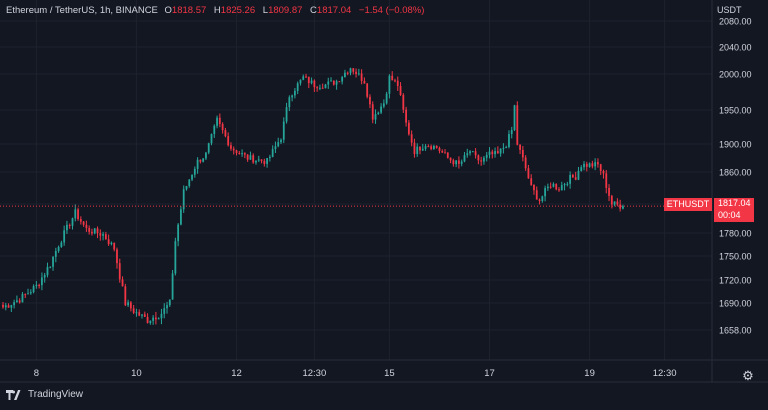  What do you see at coordinates (735, 331) in the screenshot?
I see `y-tick-label: 1658.00` at bounding box center [735, 331].